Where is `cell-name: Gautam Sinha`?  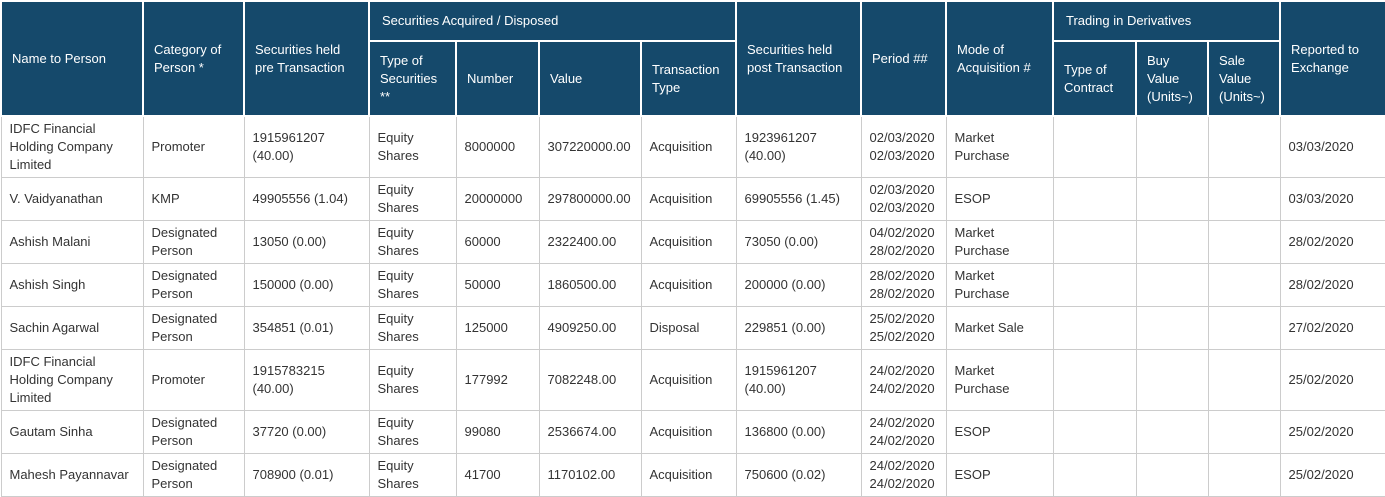 cell-name: Gautam Sinha is located at coordinates (72, 432).